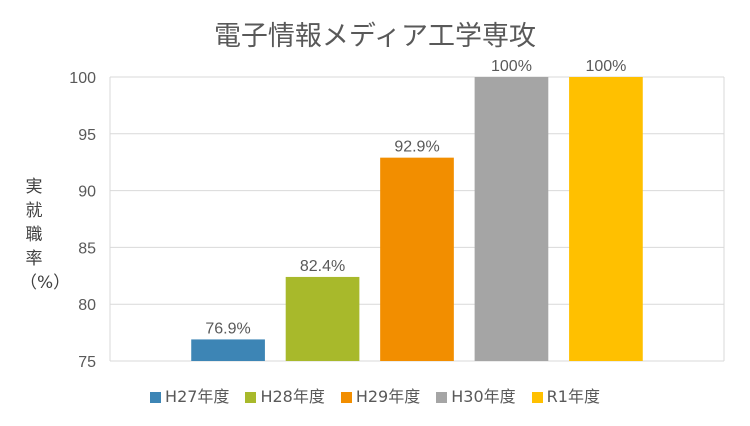  Describe the element at coordinates (82, 78) in the screenshot. I see `y-tick-label: 100` at that location.